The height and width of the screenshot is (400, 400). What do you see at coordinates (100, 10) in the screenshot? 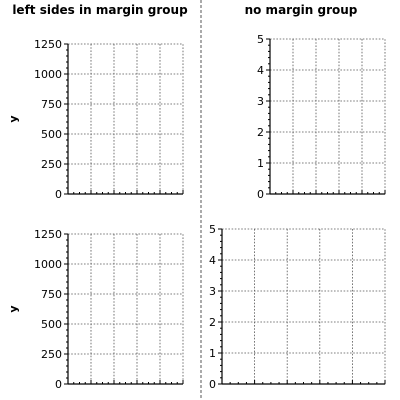
I see `left-column-title: left sides in margin group` at bounding box center [100, 10].